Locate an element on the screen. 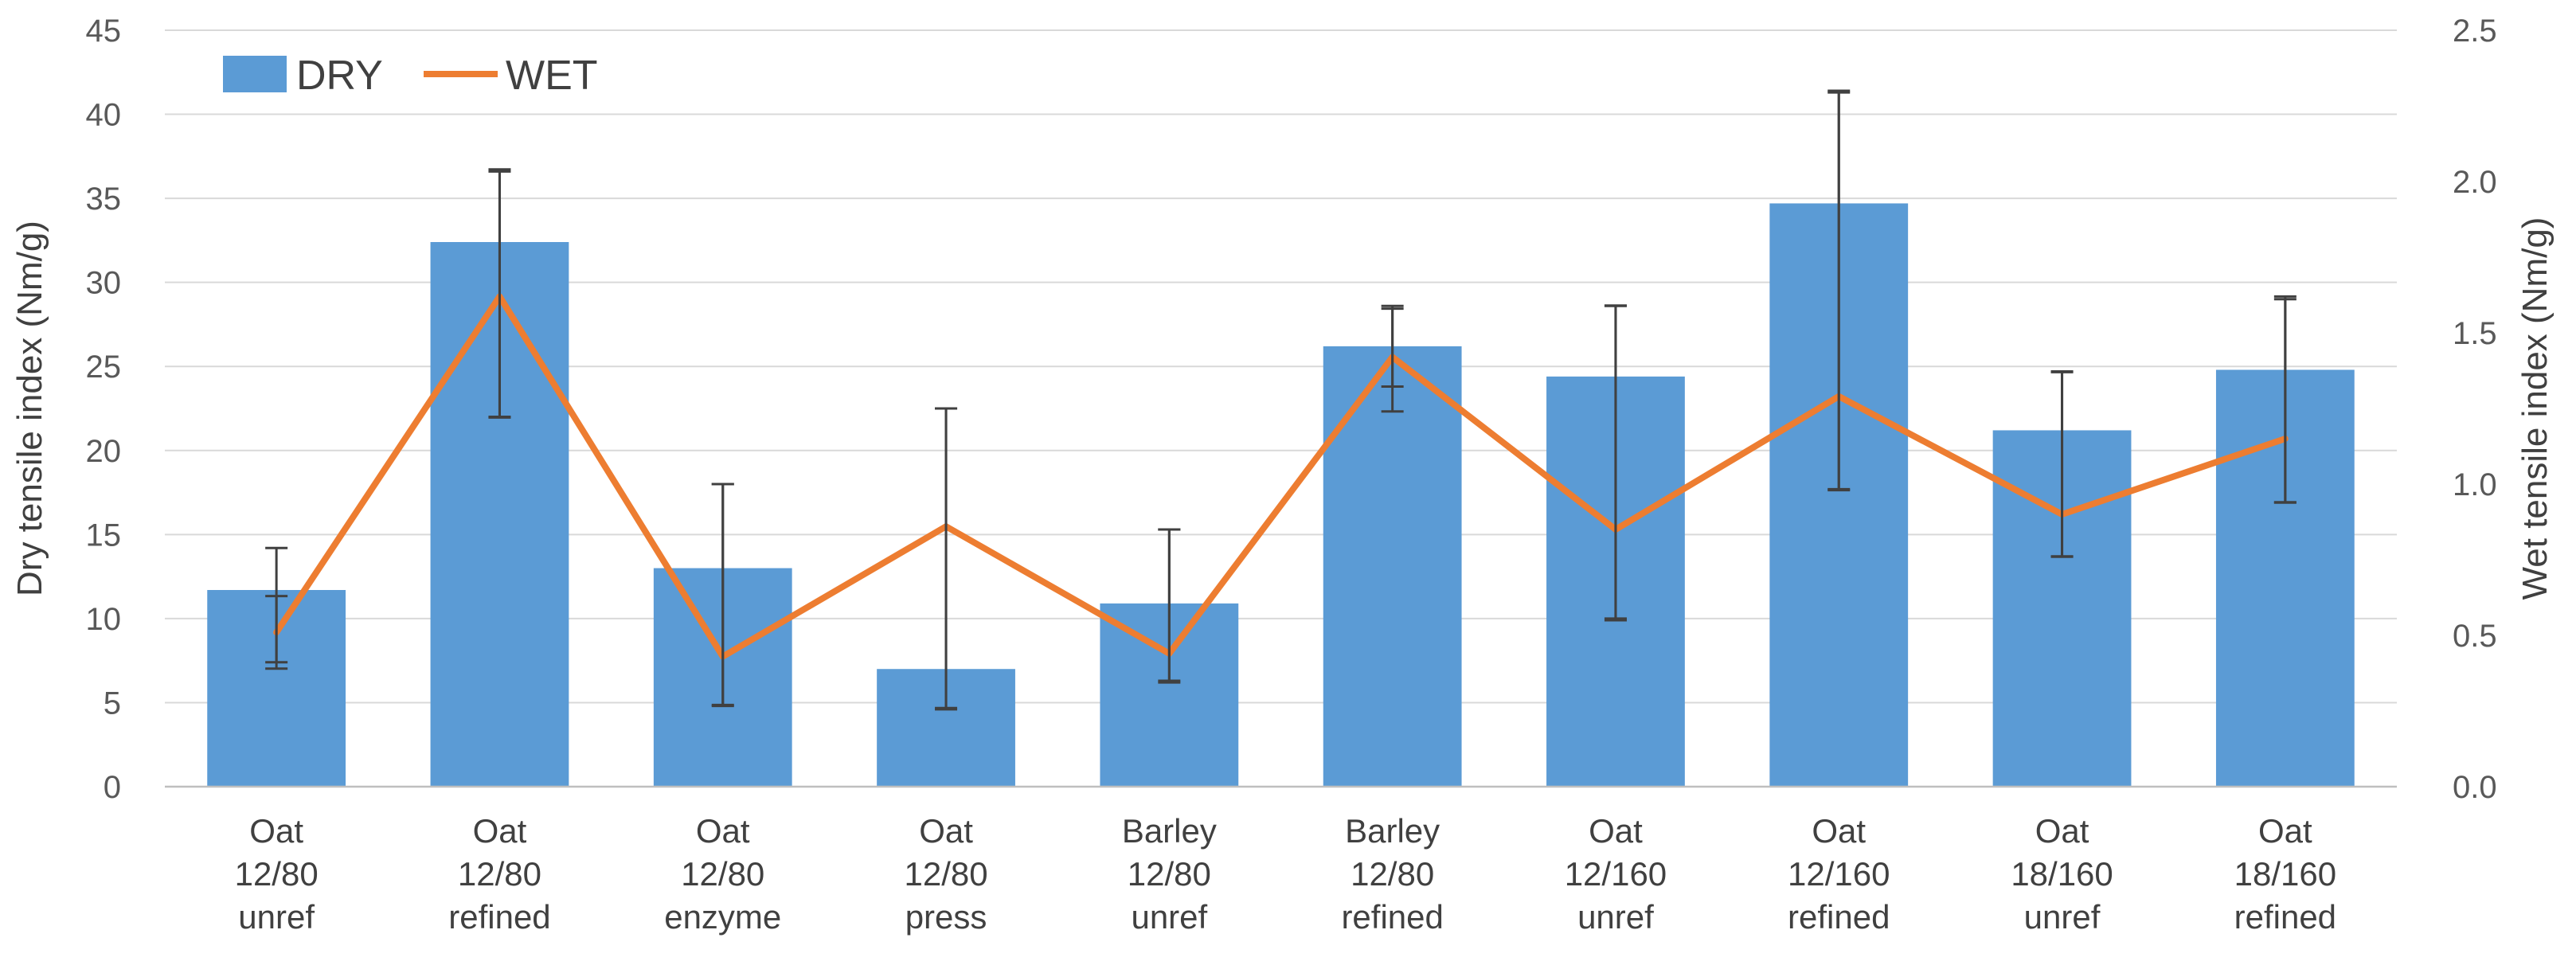  y-tick-label: 35 is located at coordinates (104, 199).